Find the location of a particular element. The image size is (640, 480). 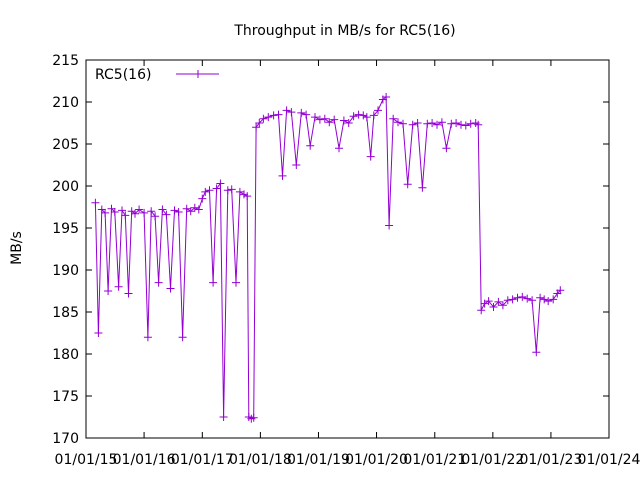

y-tick-label: 180 is located at coordinates (65, 355).